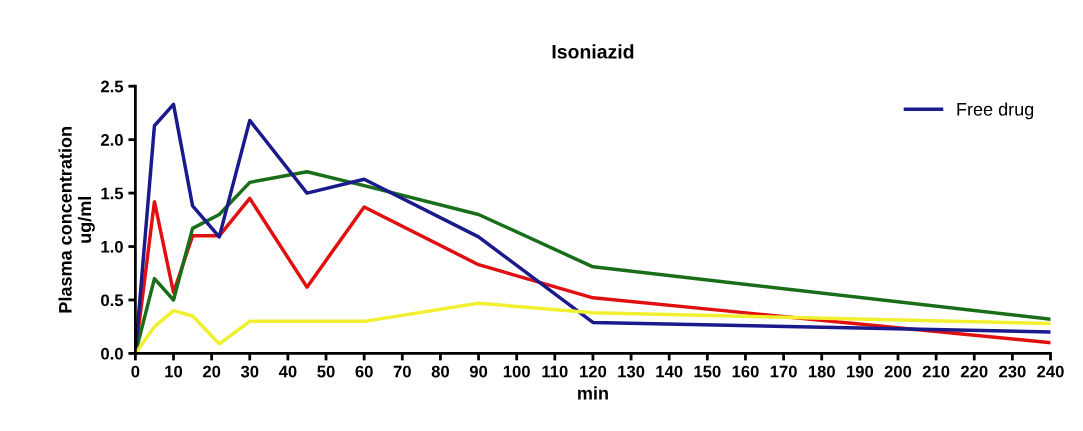 The height and width of the screenshot is (431, 1083). What do you see at coordinates (112, 353) in the screenshot?
I see `y-tick-label: 0.0` at bounding box center [112, 353].